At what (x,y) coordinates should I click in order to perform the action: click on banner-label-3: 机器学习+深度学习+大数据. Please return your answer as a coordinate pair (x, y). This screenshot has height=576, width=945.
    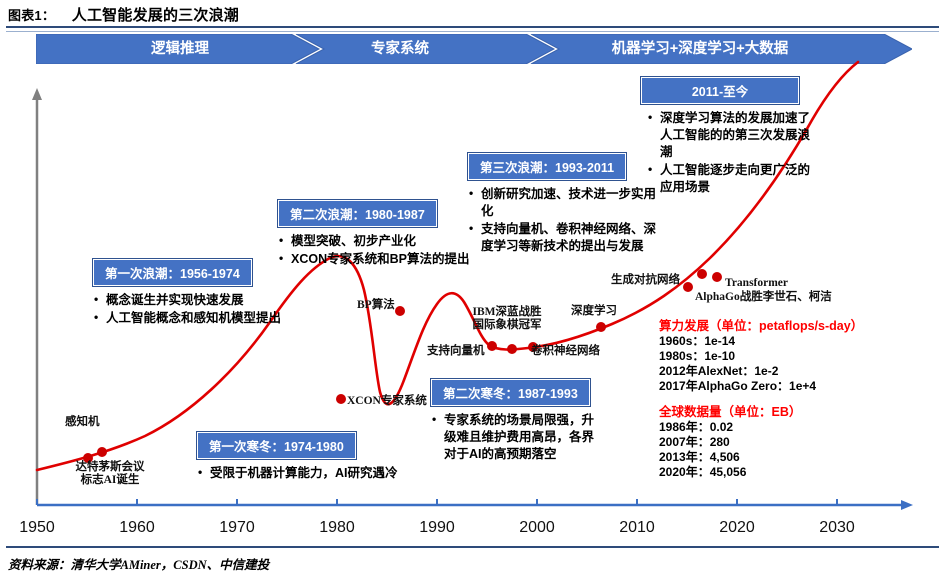
    Looking at the image, I should click on (700, 49).